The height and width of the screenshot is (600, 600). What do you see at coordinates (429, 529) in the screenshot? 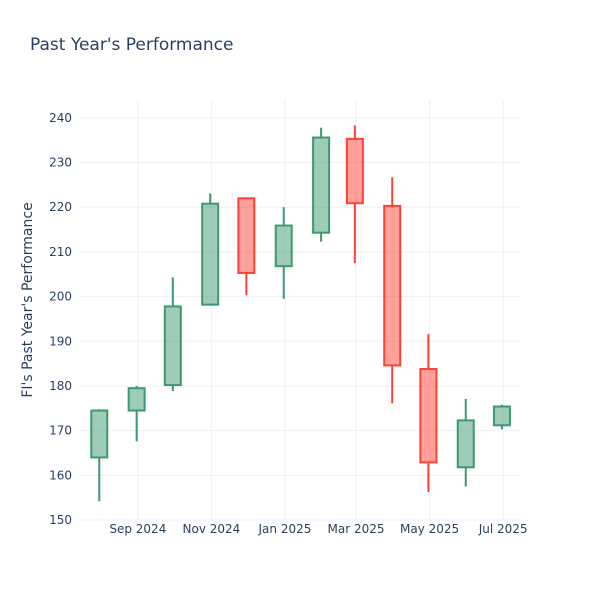
I see `x-tick-label: May 2025` at bounding box center [429, 529].